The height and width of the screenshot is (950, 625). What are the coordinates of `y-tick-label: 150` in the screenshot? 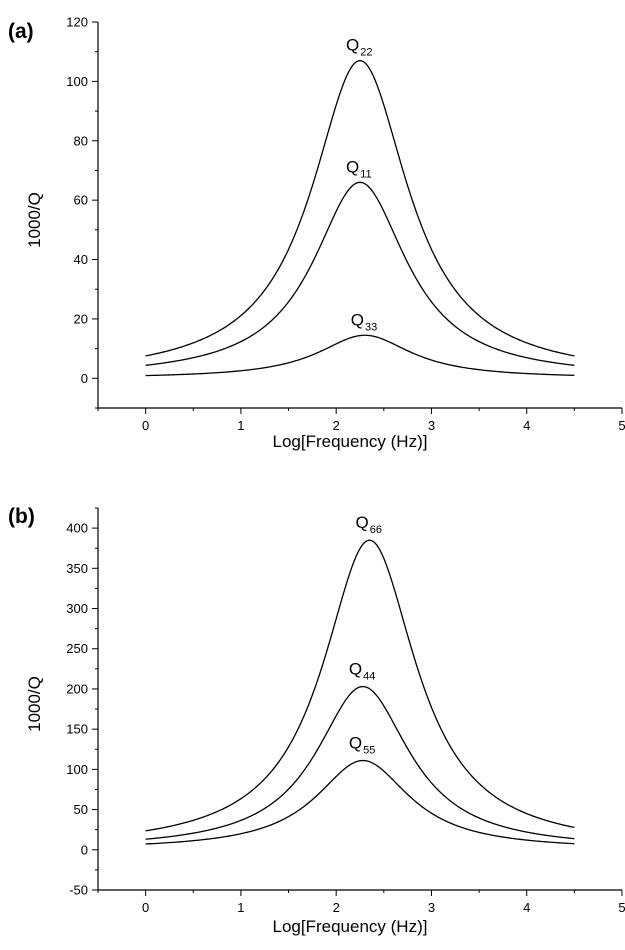 It's located at (77, 729).